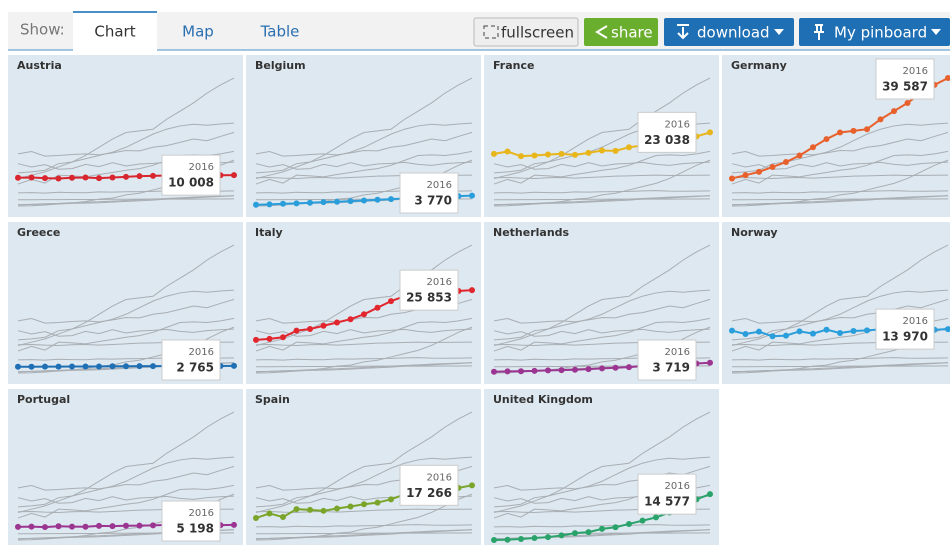 The image size is (950, 545). I want to click on panel-title: Germany, so click(759, 65).